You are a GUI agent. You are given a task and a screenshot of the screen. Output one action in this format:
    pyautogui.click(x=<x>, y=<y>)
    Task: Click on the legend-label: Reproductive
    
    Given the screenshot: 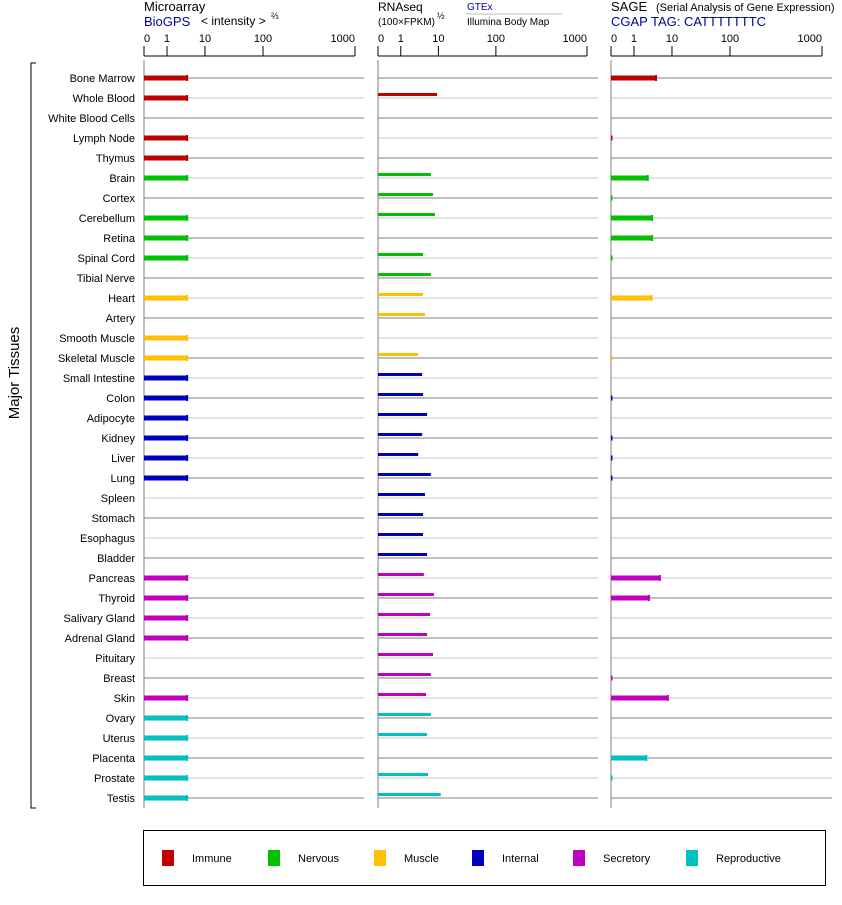 What is the action you would take?
    pyautogui.click(x=748, y=859)
    